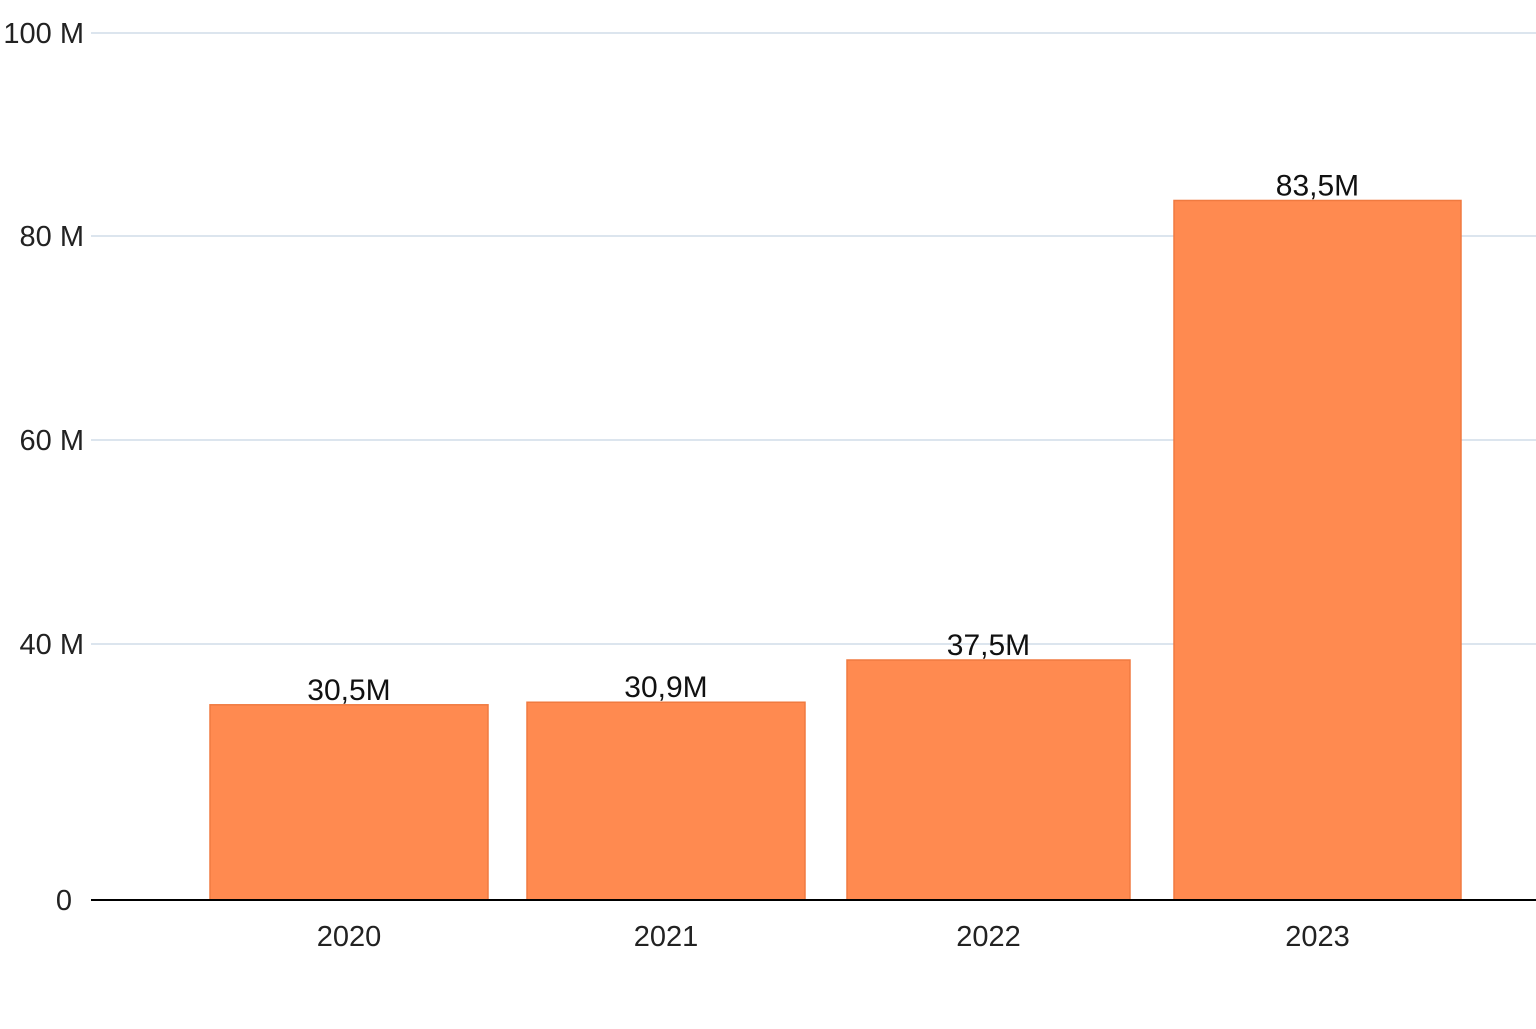 The height and width of the screenshot is (1029, 1536). Describe the element at coordinates (988, 780) in the screenshot. I see `bar-2022` at that location.